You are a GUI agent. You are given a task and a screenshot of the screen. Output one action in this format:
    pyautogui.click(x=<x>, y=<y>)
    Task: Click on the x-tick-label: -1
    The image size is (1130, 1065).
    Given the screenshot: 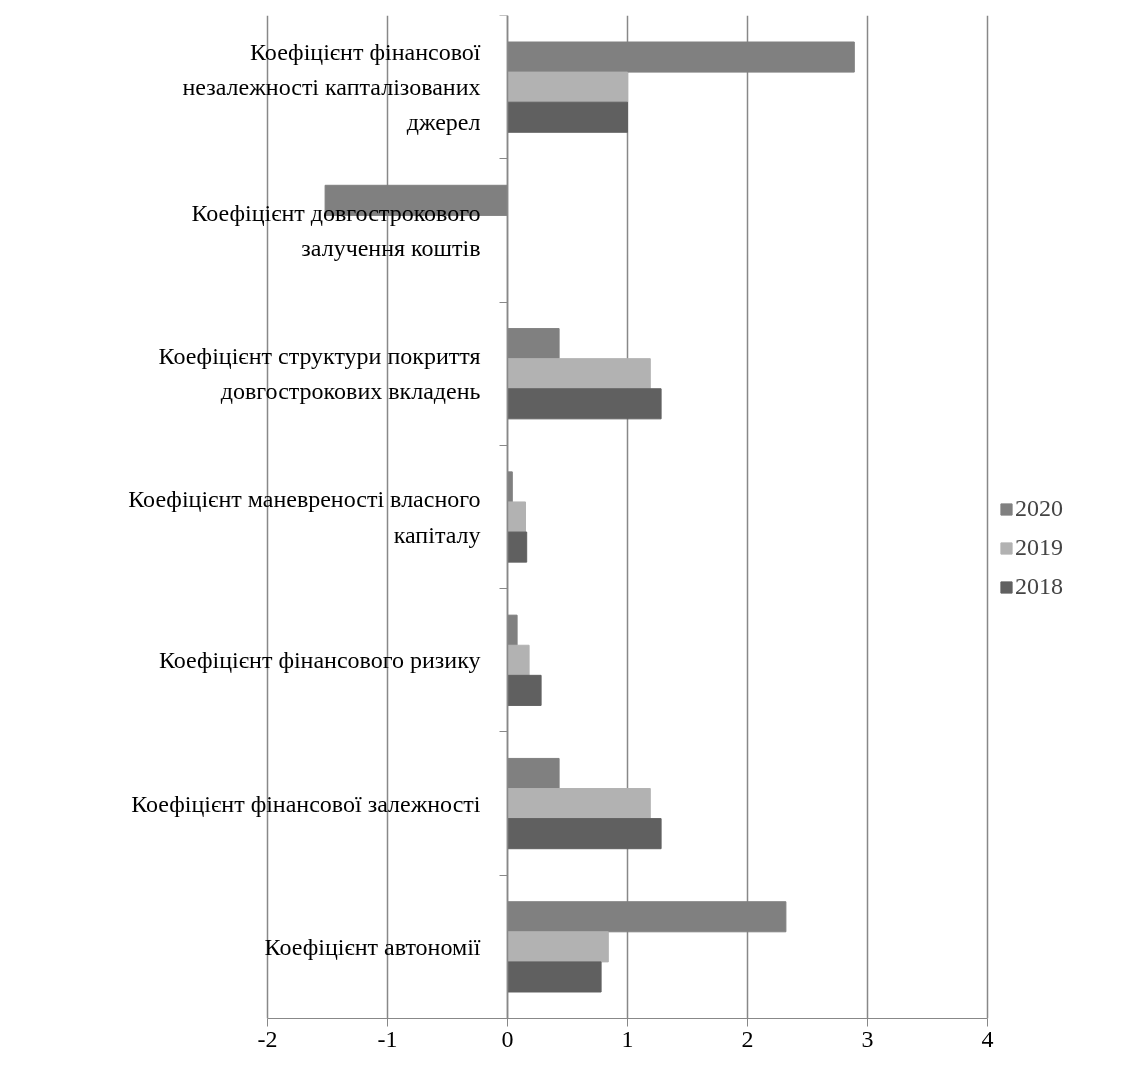 What is the action you would take?
    pyautogui.click(x=387, y=1038)
    